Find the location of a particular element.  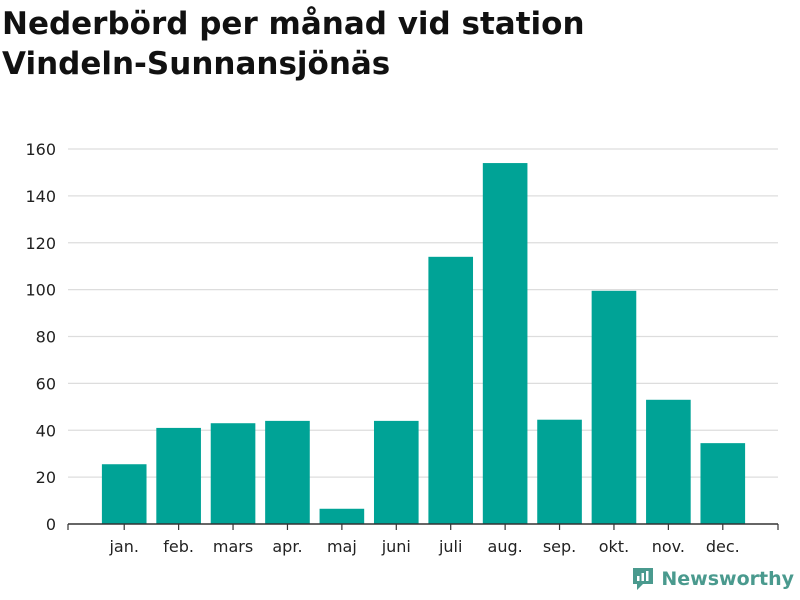

x-tick-label: juli is located at coordinates (450, 546).